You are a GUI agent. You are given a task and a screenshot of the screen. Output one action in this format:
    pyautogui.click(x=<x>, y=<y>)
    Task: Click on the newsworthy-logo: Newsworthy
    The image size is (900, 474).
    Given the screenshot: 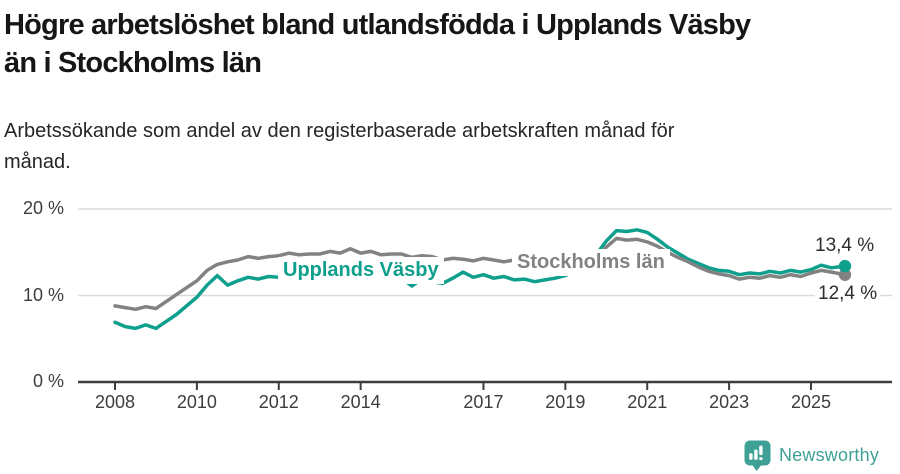 What is the action you would take?
    pyautogui.click(x=811, y=455)
    